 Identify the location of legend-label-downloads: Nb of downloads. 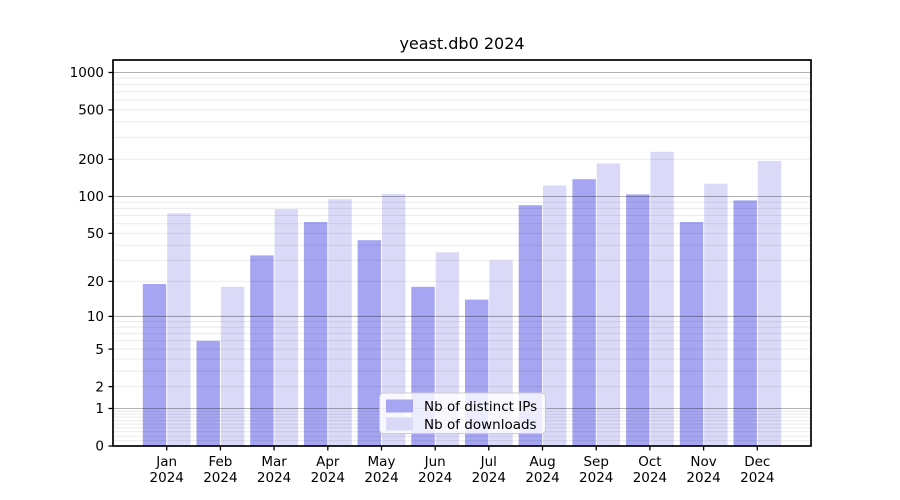
(480, 425).